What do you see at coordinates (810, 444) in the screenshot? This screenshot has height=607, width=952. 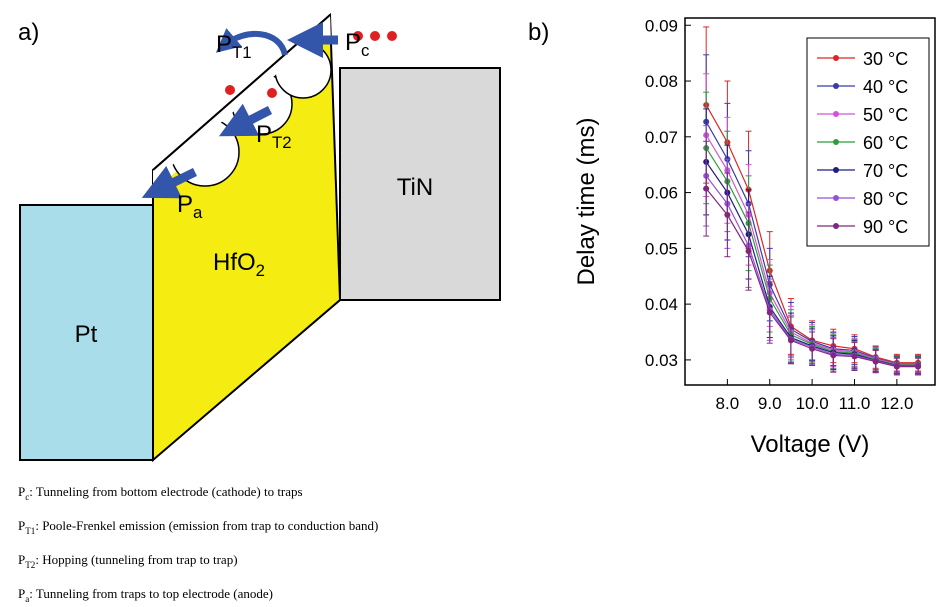 I see `x-axis-label: Voltage (V)` at bounding box center [810, 444].